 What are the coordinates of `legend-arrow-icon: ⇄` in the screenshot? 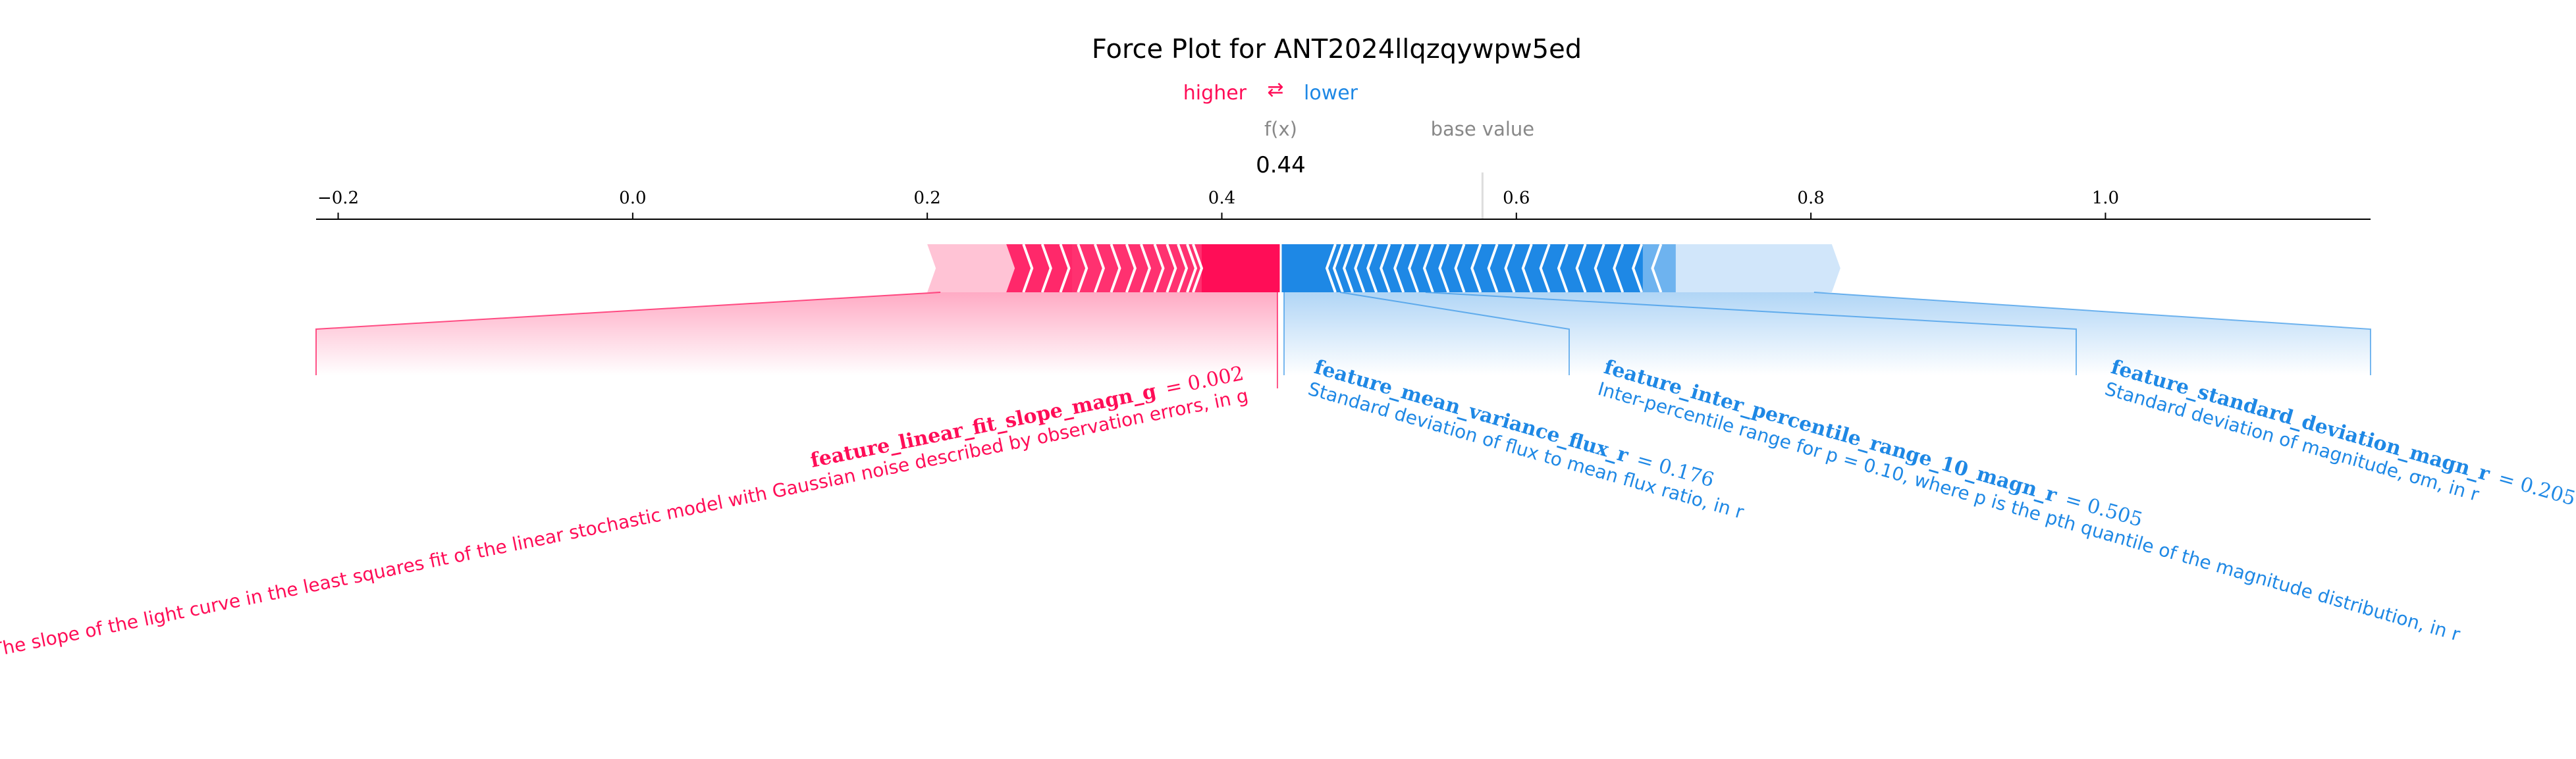 It's located at (1275, 89).